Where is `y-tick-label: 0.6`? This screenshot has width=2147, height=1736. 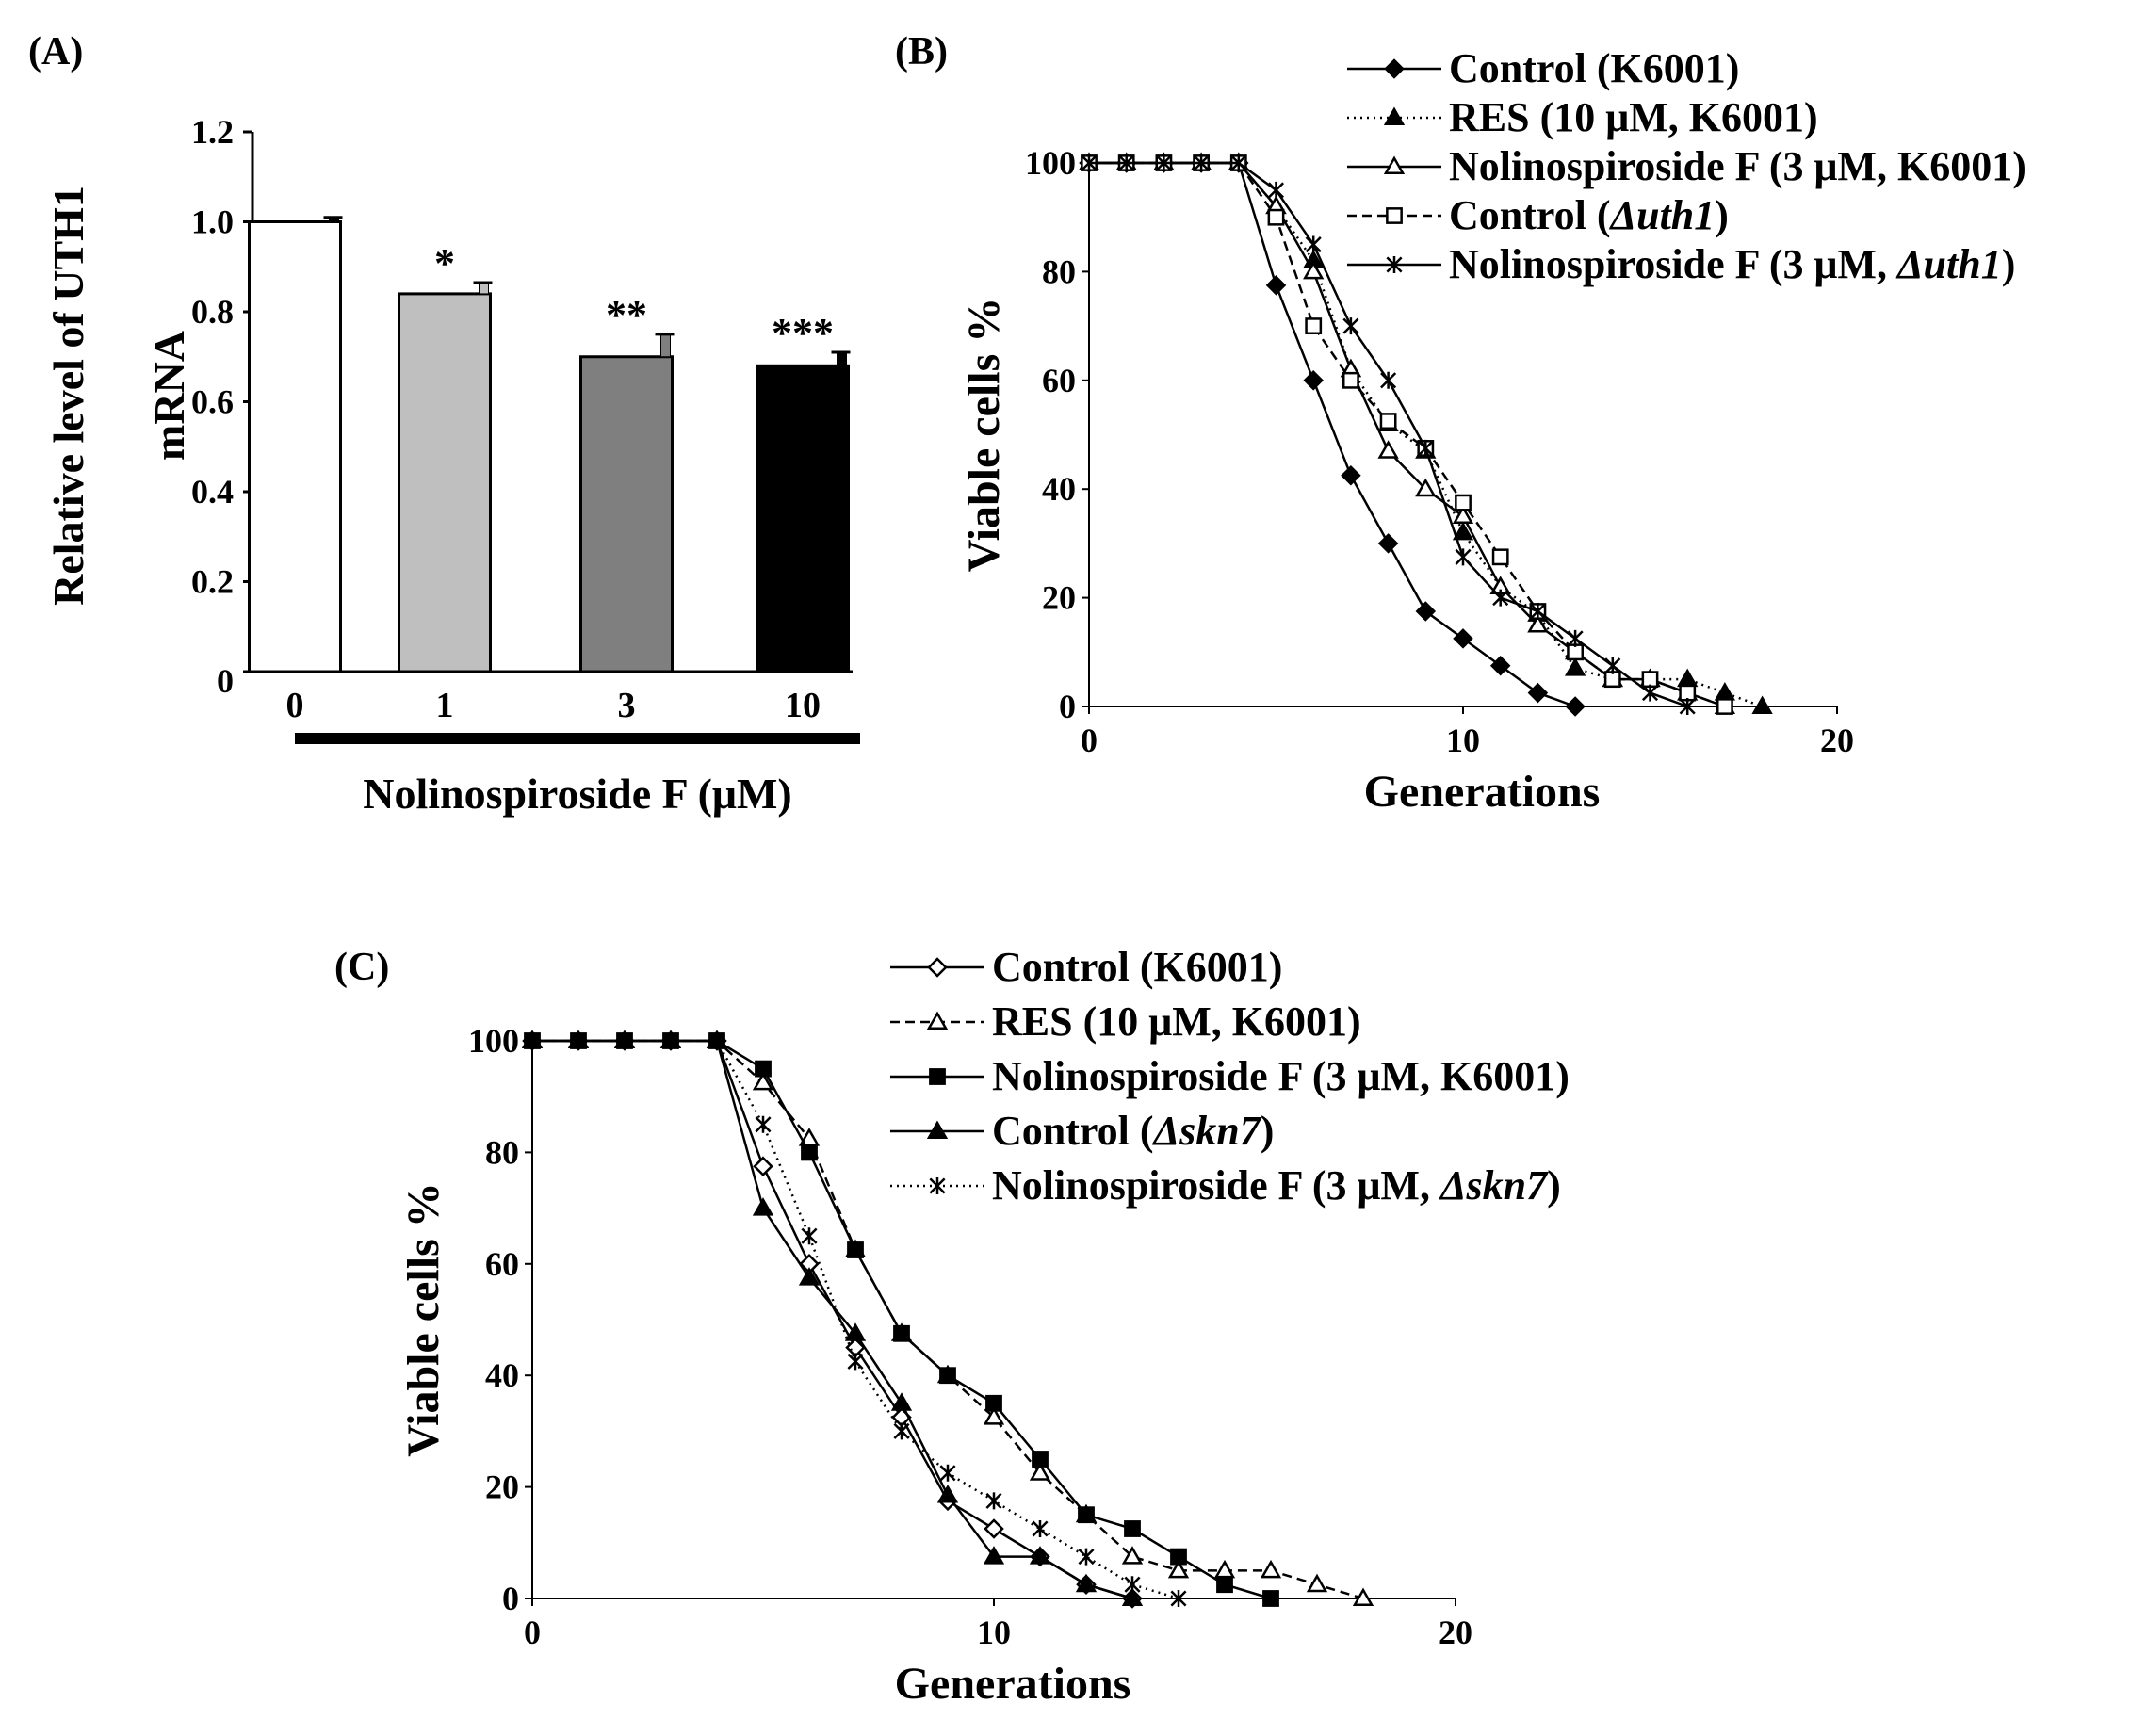 y-tick-label: 0.6 is located at coordinates (212, 402).